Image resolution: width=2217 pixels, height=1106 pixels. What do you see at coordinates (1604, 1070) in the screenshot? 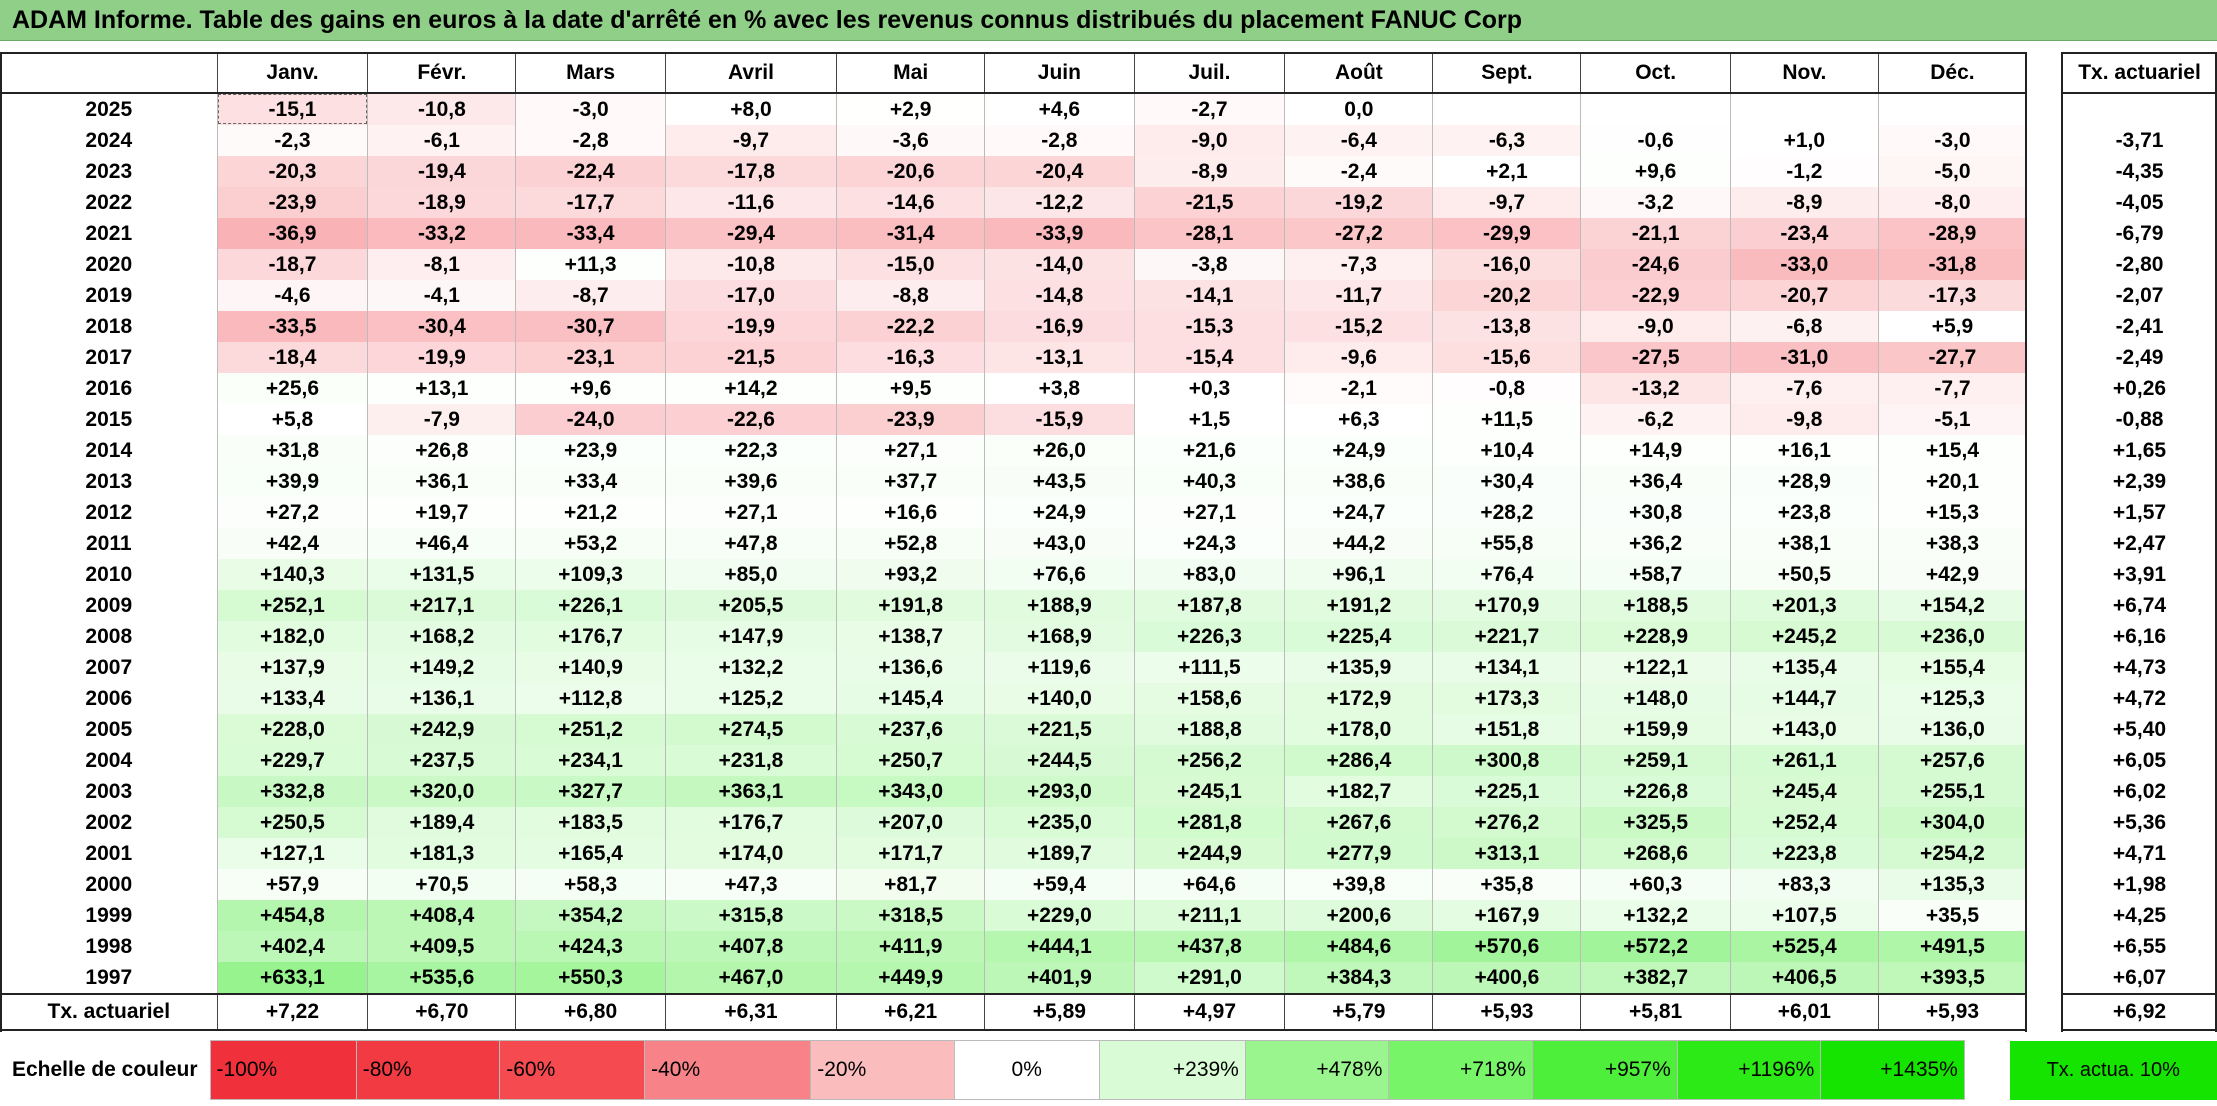
I see `legend-swatch: +957%` at bounding box center [1604, 1070].